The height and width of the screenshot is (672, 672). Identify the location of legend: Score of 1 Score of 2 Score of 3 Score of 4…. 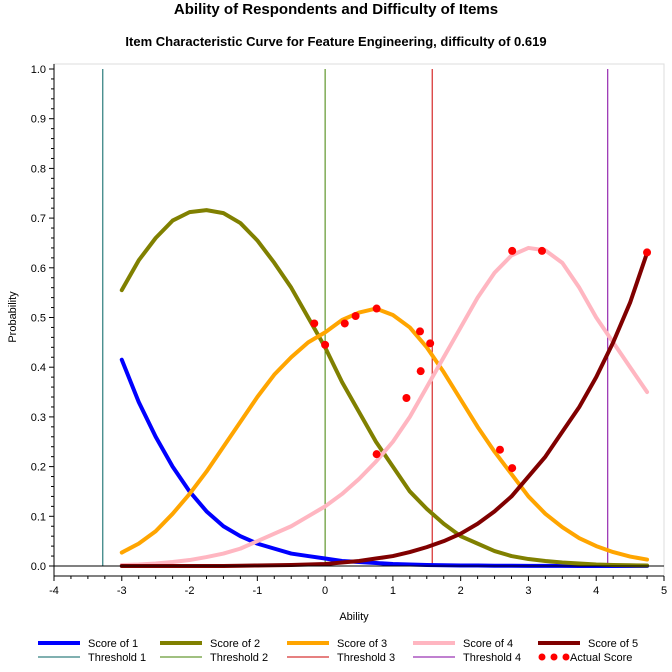
(338, 651).